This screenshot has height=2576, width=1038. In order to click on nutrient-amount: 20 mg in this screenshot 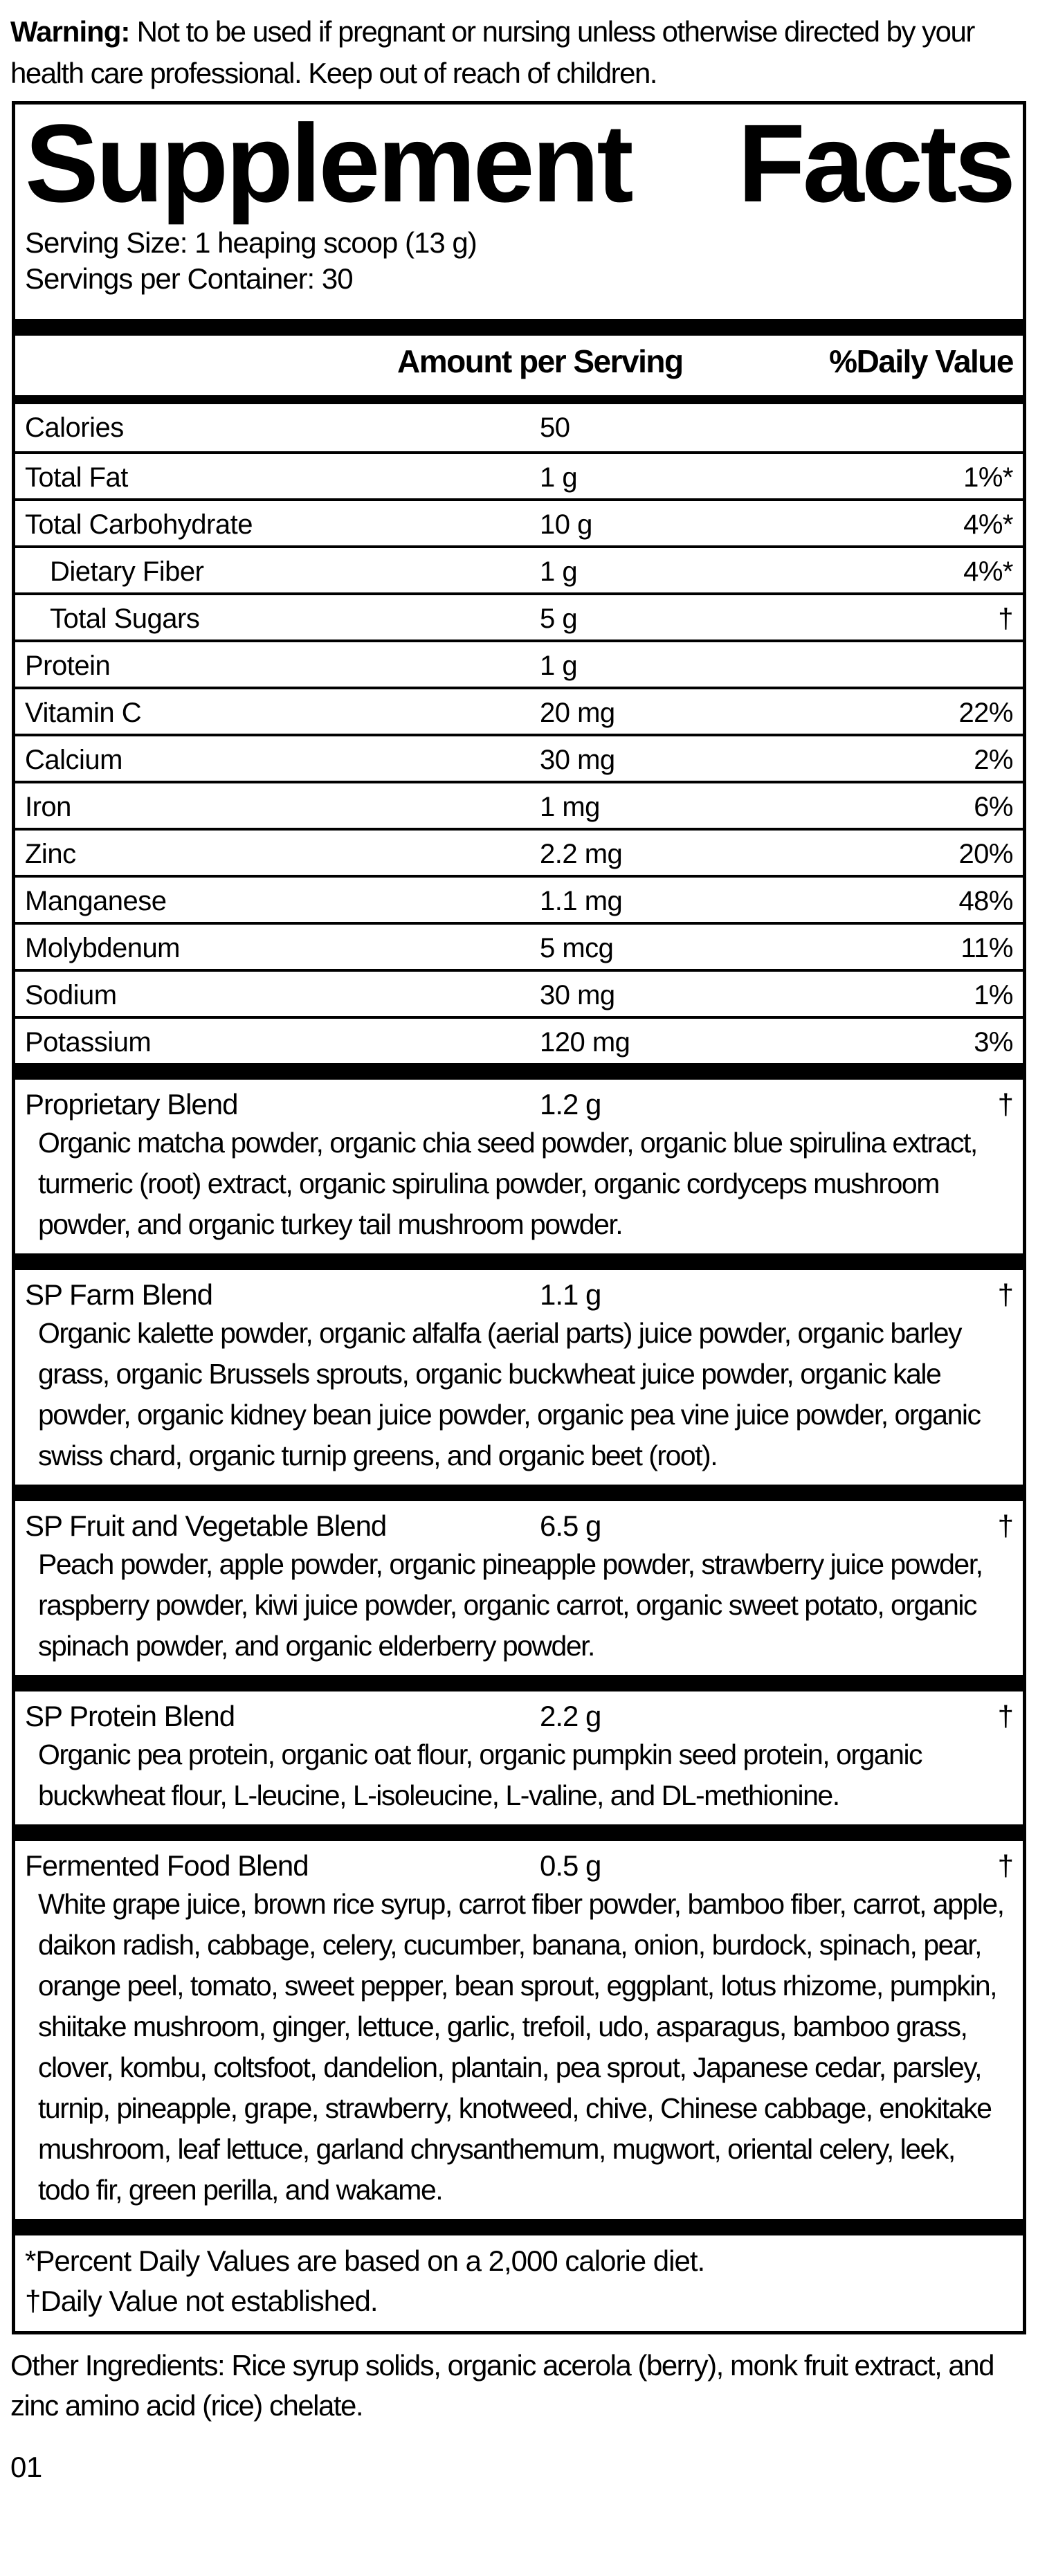, I will do `click(577, 713)`.